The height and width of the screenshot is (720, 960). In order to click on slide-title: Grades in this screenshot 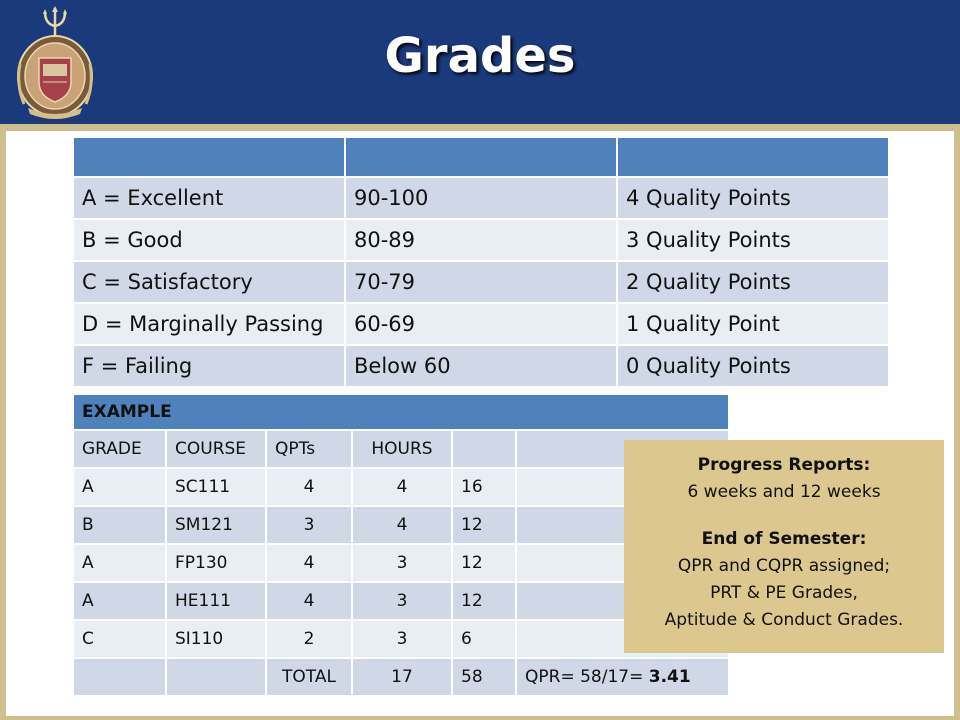, I will do `click(480, 56)`.